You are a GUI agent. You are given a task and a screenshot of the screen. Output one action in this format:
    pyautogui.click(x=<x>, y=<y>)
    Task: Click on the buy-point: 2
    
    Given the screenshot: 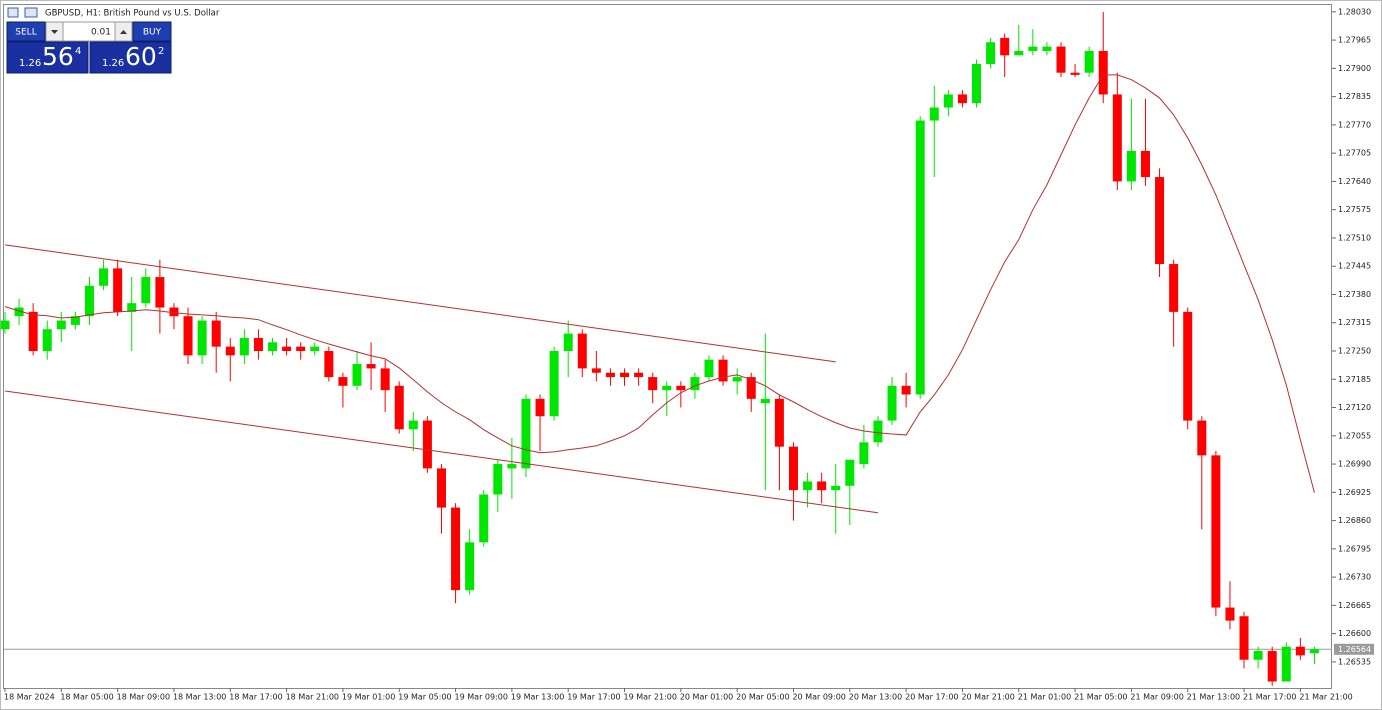 What is the action you would take?
    pyautogui.click(x=161, y=51)
    